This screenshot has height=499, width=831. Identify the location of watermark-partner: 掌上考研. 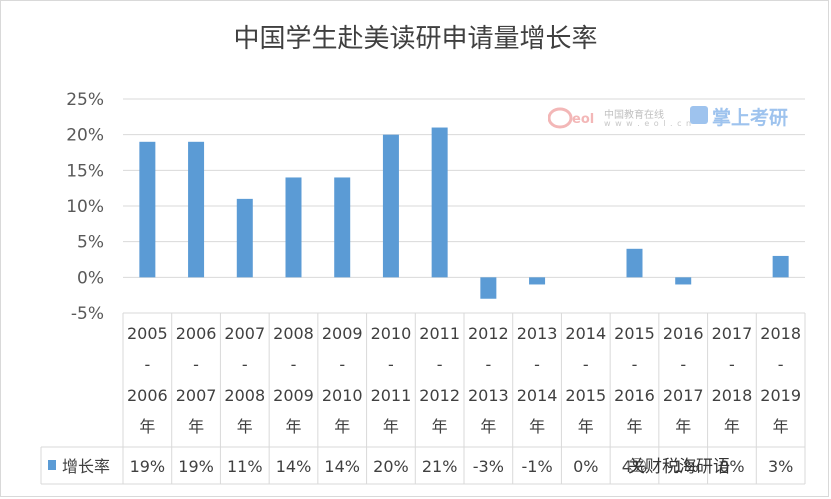
(750, 118).